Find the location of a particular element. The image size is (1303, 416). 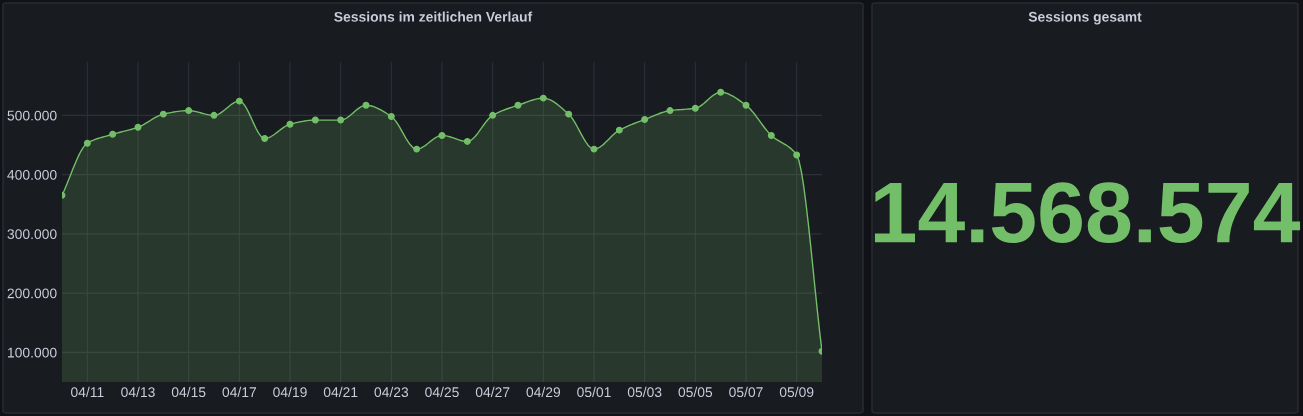

y-tick-label: 400.000 is located at coordinates (32, 174).